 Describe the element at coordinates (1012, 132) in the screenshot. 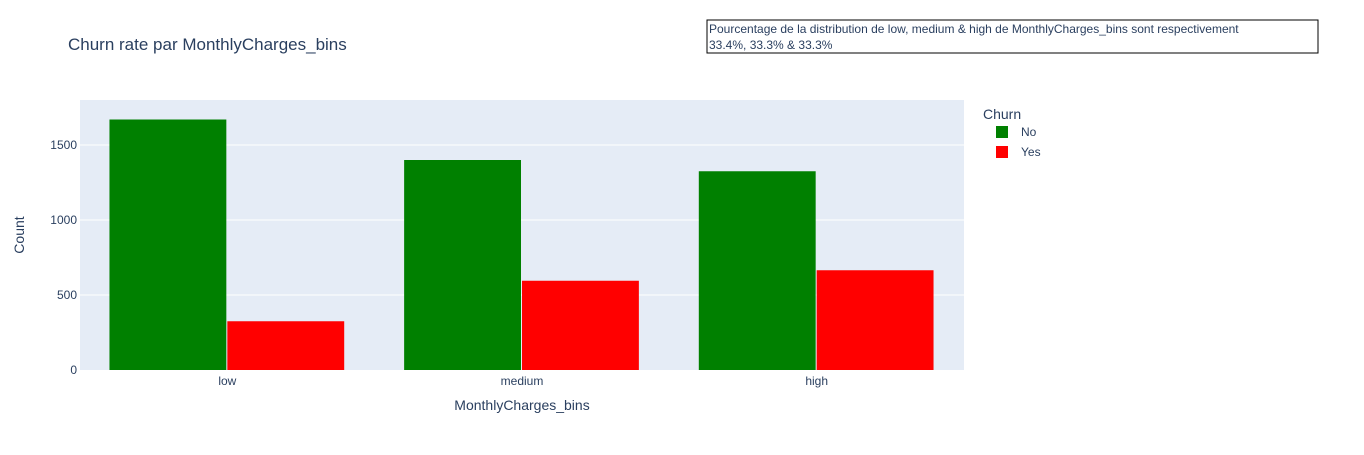

I see `legend: Churn No Yes` at that location.